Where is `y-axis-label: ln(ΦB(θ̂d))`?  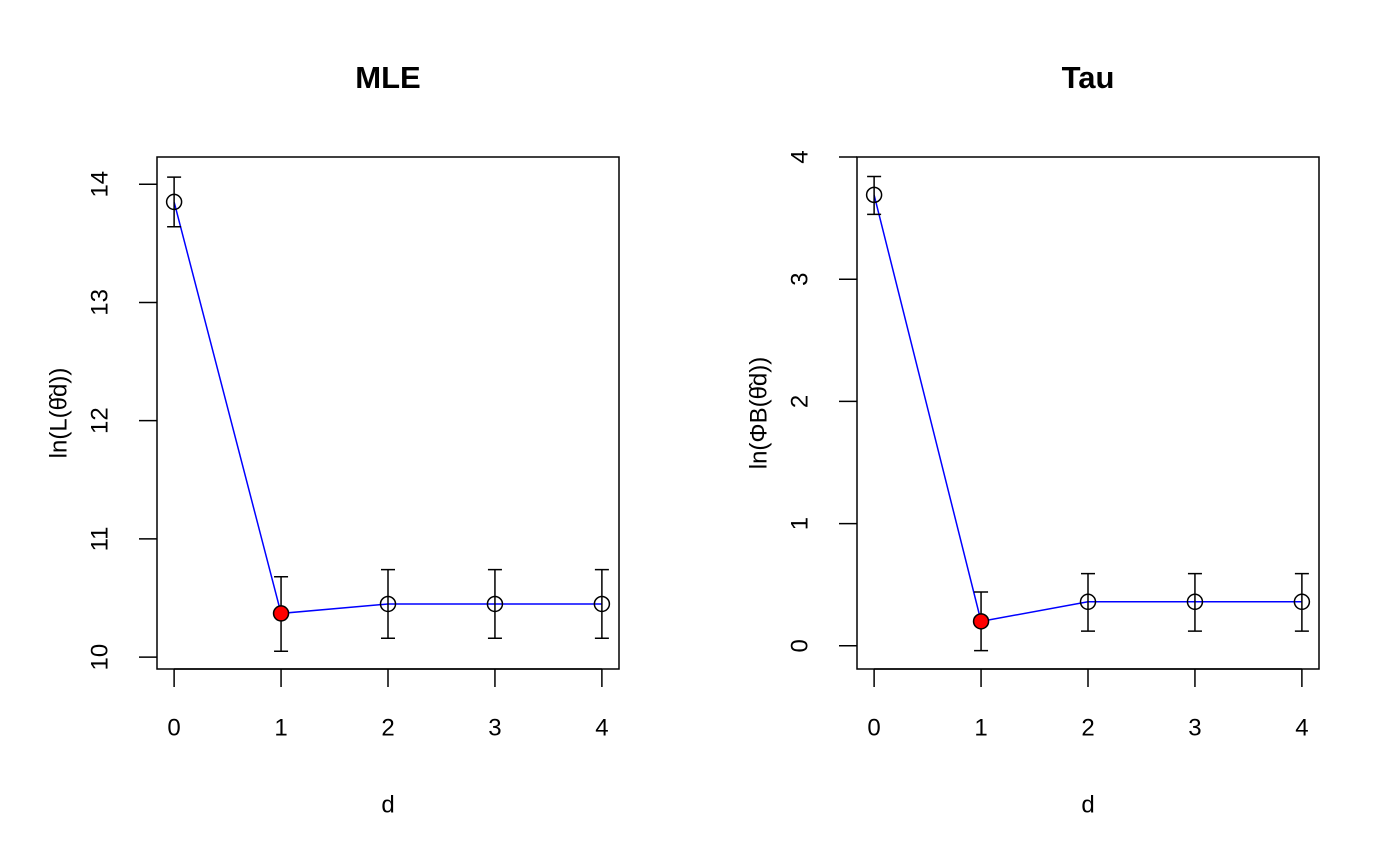
y-axis-label: ln(ΦB(θ̂d)) is located at coordinates (758, 413).